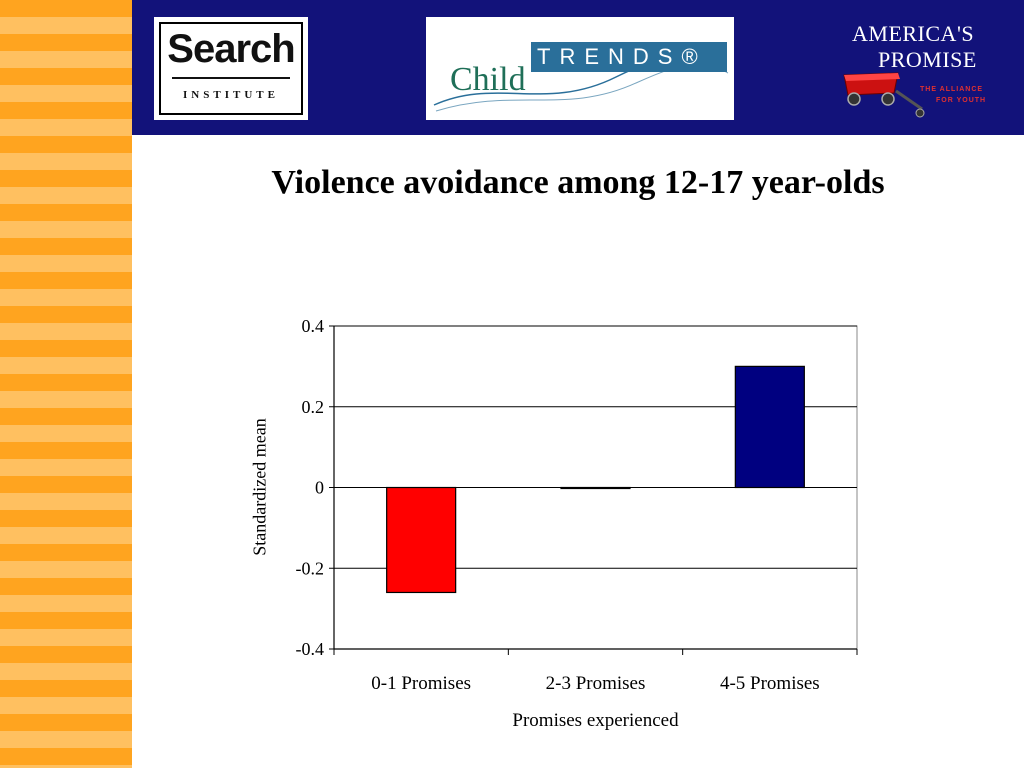 This screenshot has height=768, width=1024. What do you see at coordinates (952, 89) in the screenshot?
I see `americas-promise-tagline-1: THE ALLIANCE` at bounding box center [952, 89].